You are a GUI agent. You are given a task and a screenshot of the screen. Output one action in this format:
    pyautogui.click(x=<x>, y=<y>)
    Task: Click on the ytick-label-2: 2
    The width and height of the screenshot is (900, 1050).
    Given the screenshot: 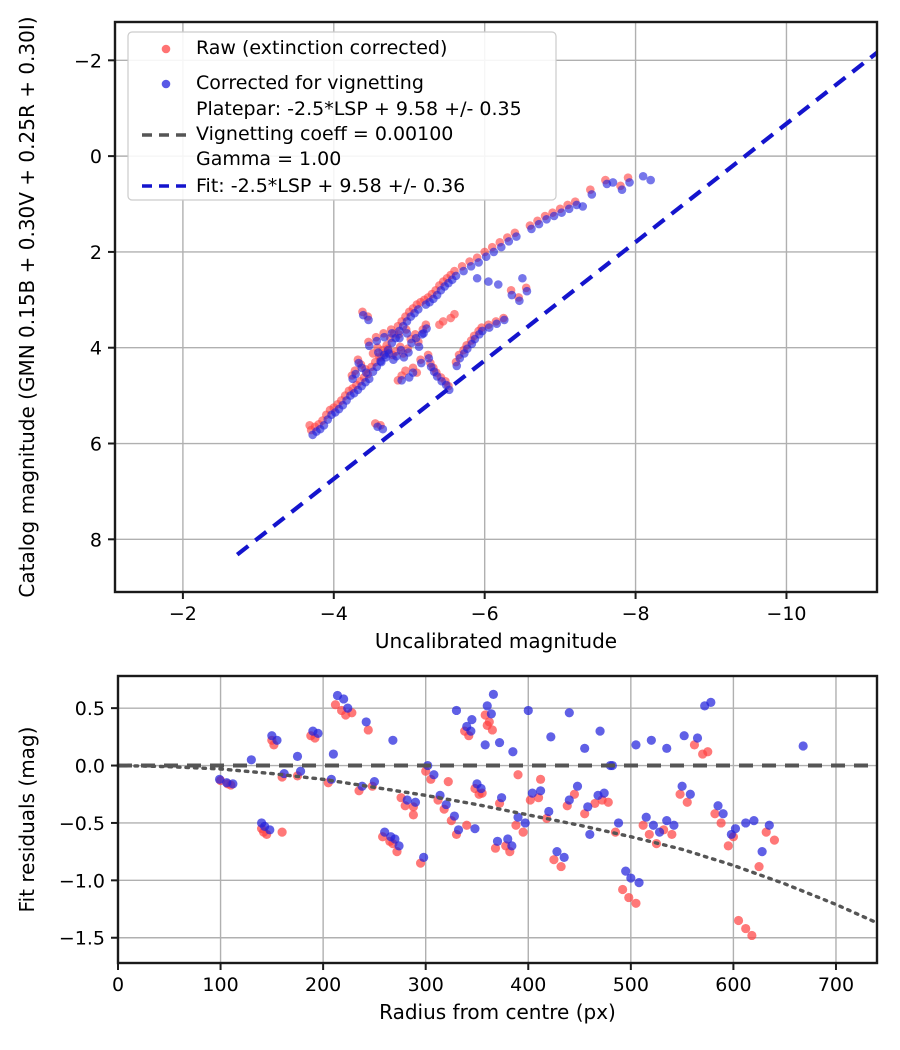 What is the action you would take?
    pyautogui.click(x=96, y=253)
    